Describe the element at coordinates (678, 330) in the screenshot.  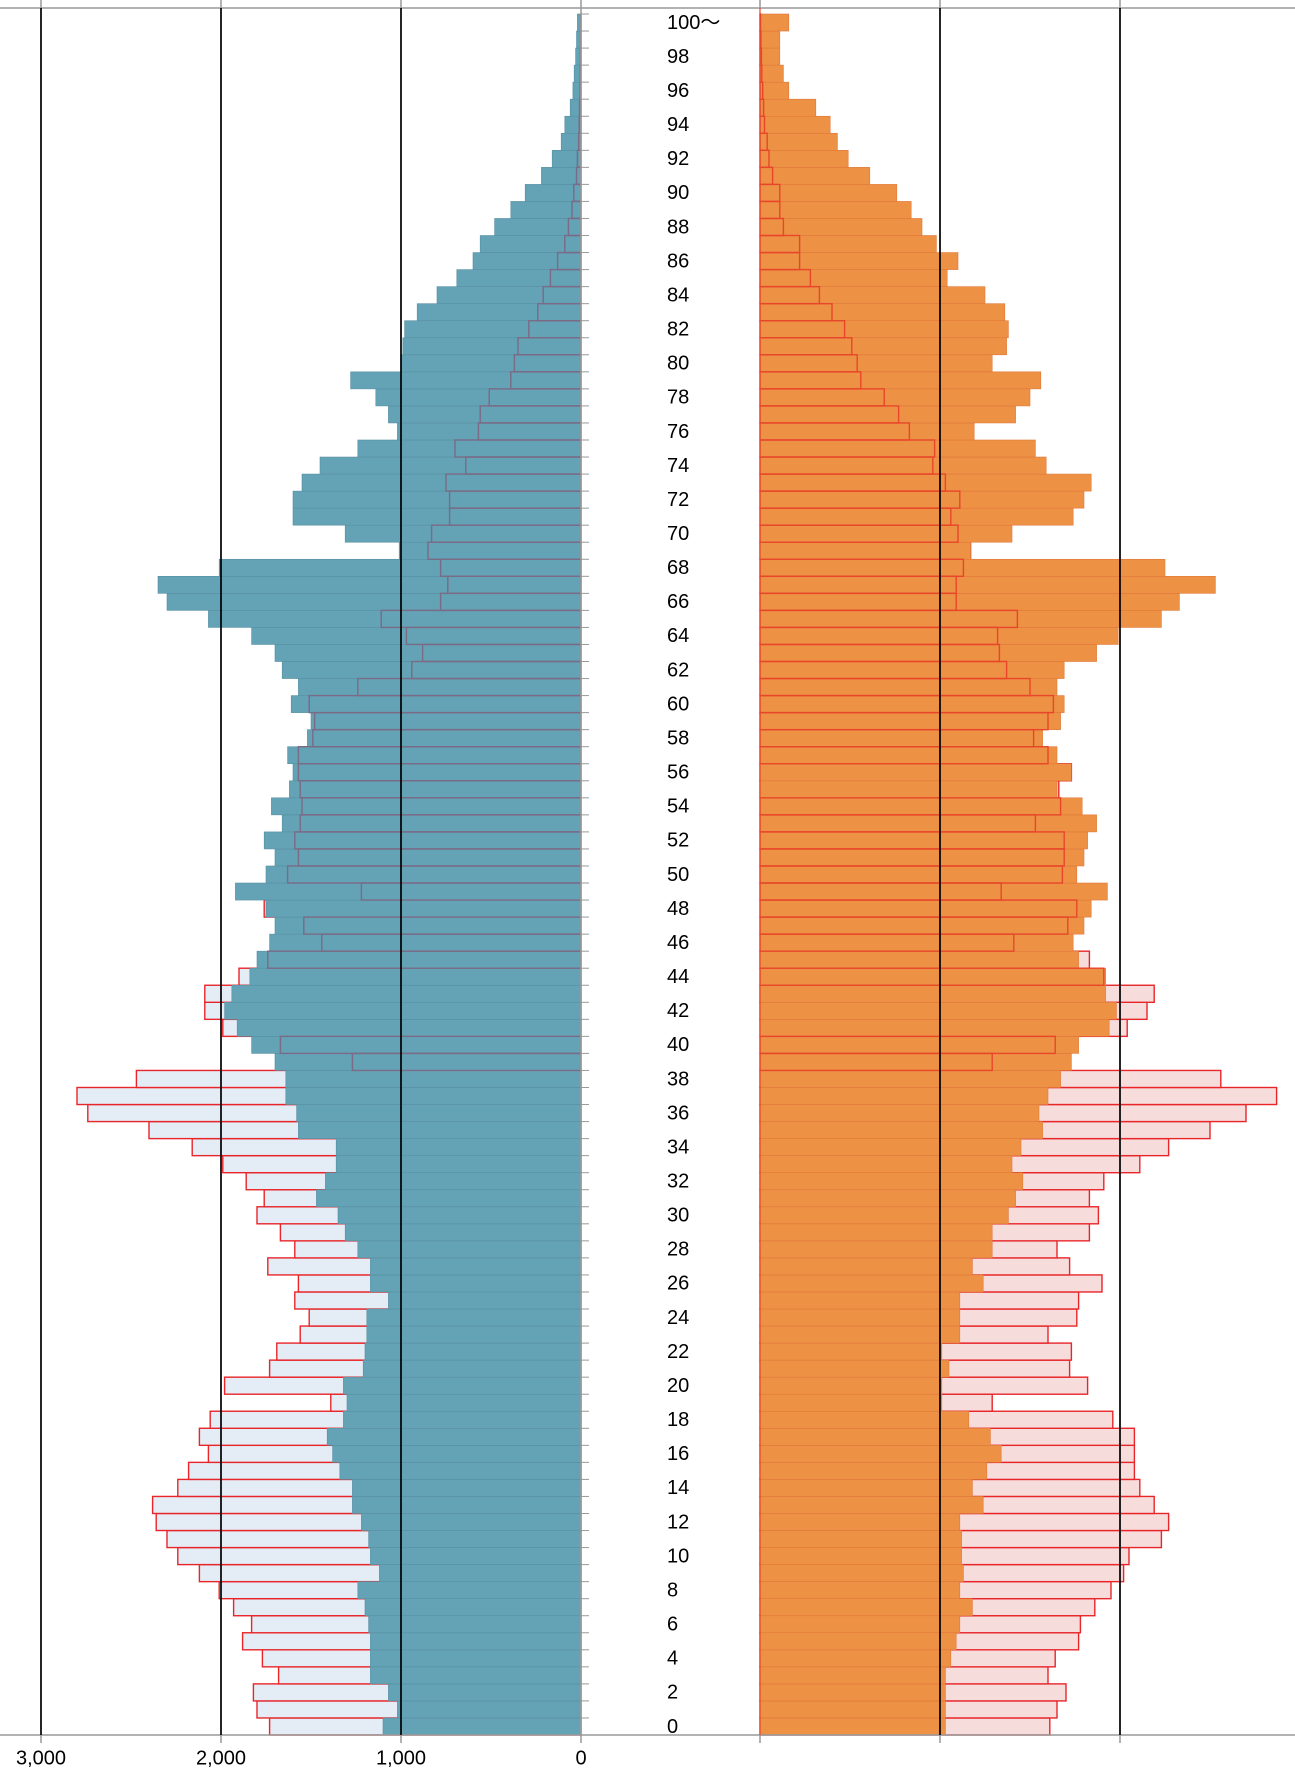
I see `age-label: 82` at that location.